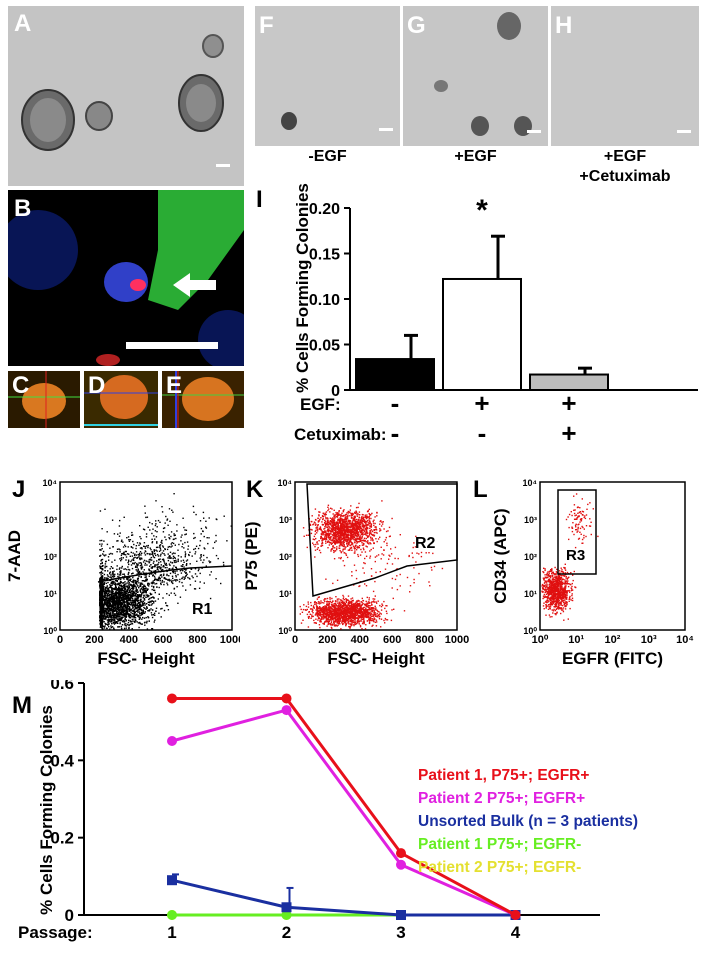 The height and width of the screenshot is (958, 708). I want to click on panel-i-ytick-label: 0.05, so click(324, 346).